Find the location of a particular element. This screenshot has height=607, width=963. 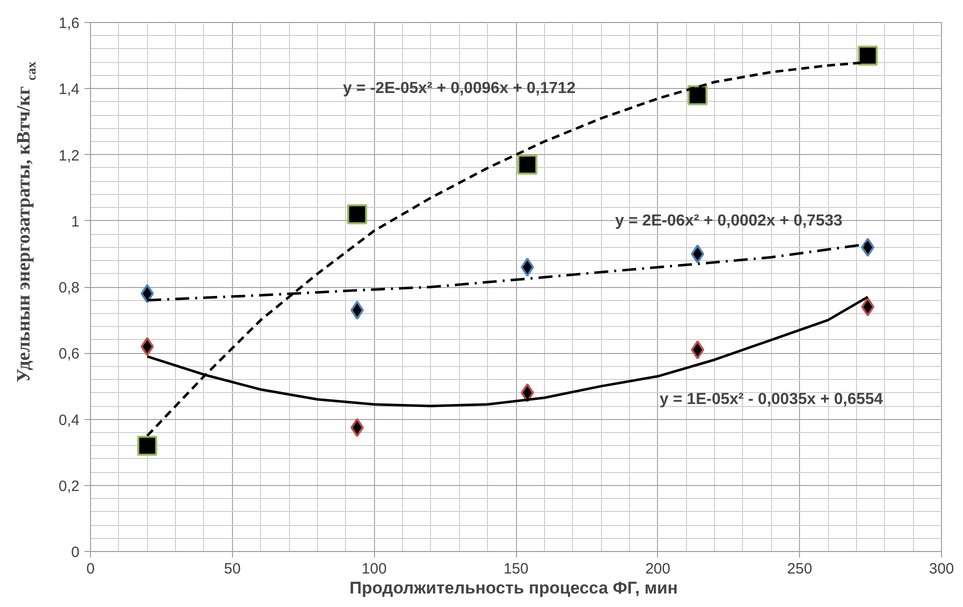

x-tick-label: 250 is located at coordinates (799, 569).